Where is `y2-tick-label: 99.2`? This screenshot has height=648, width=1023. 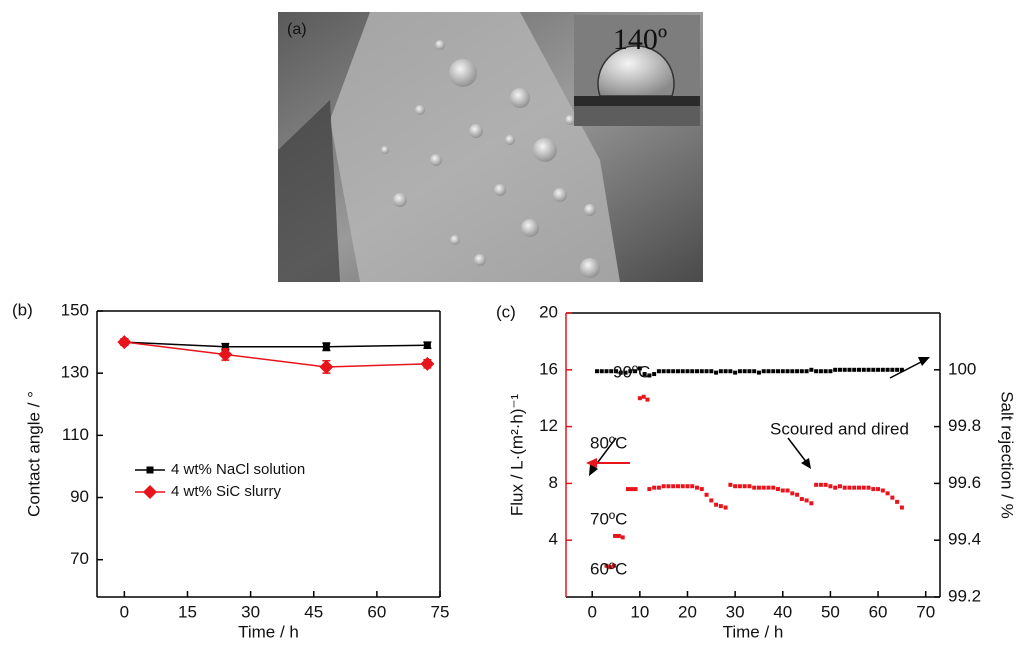 y2-tick-label: 99.2 is located at coordinates (964, 595).